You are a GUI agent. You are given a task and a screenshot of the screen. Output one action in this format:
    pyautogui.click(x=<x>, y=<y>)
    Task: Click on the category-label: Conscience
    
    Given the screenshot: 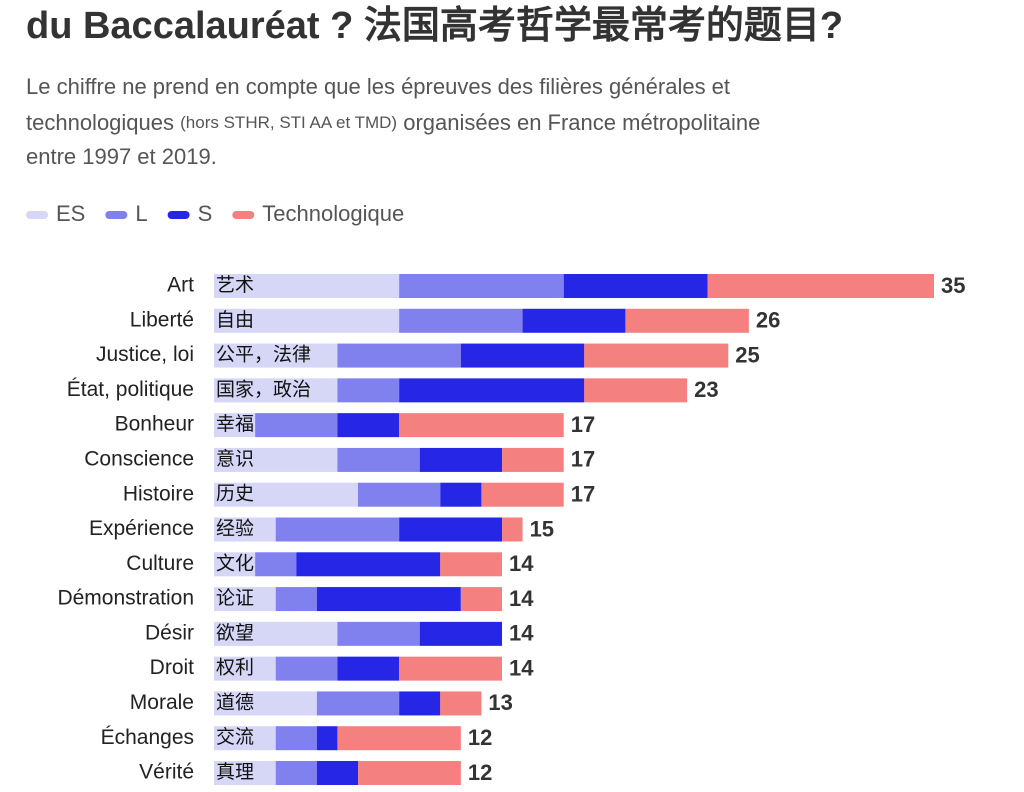 What is the action you would take?
    pyautogui.click(x=139, y=458)
    